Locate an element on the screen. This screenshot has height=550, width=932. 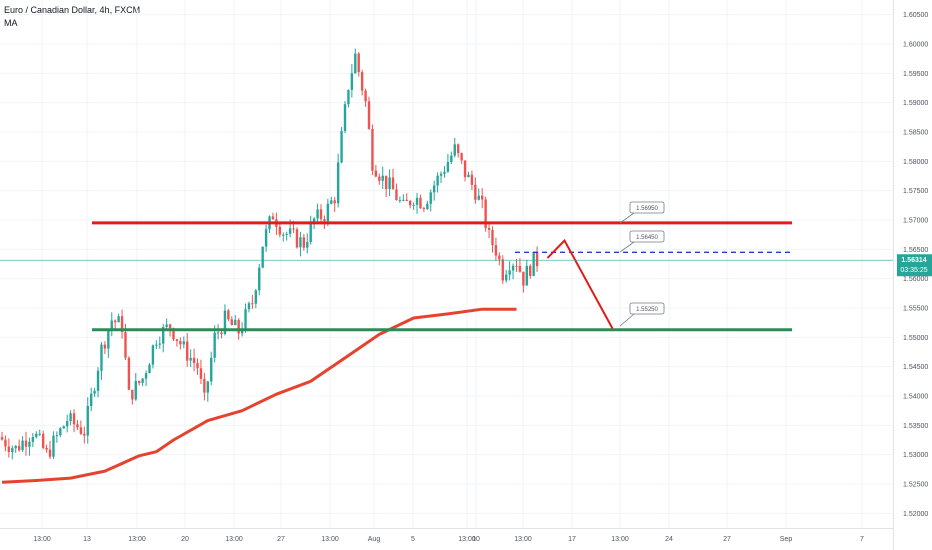
dashed-callout-text: 1.56450 is located at coordinates (647, 238).